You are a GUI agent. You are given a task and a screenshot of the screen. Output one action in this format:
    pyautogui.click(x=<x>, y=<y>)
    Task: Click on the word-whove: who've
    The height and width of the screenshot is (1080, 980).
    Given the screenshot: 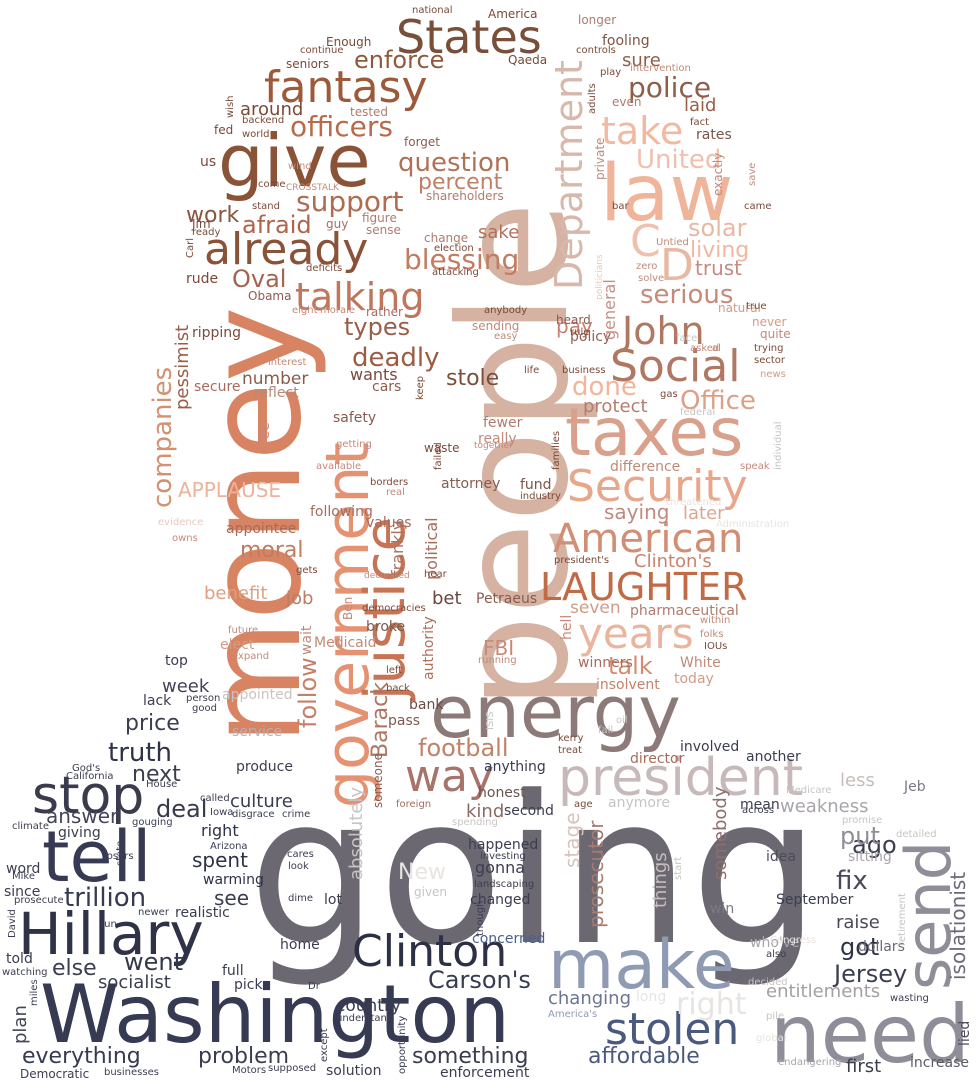 What is the action you would take?
    pyautogui.click(x=775, y=943)
    